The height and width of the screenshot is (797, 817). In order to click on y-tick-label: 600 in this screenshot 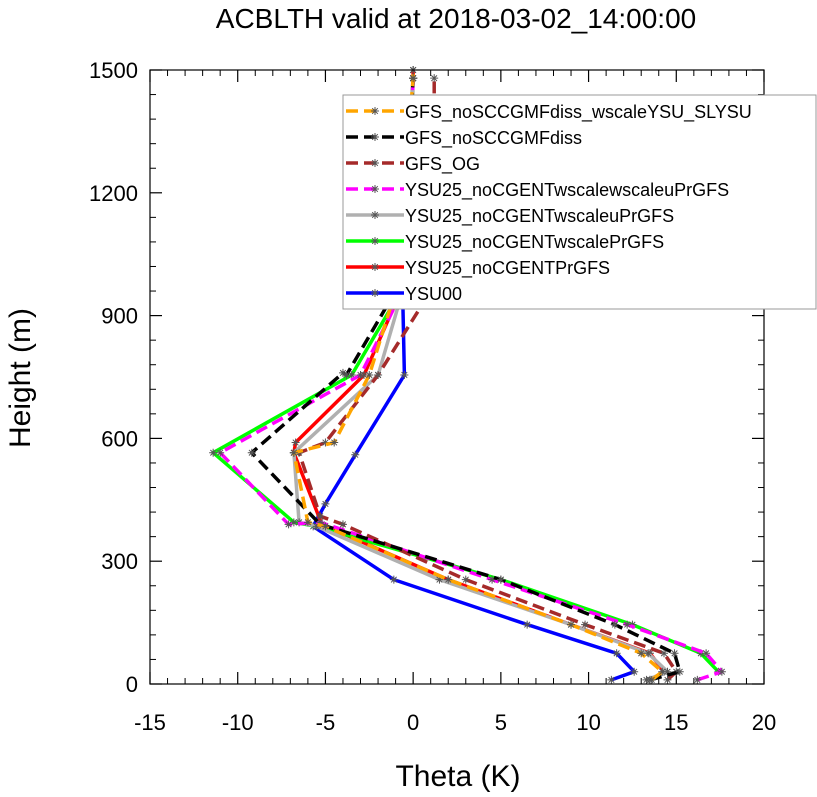, I will do `click(119, 438)`.